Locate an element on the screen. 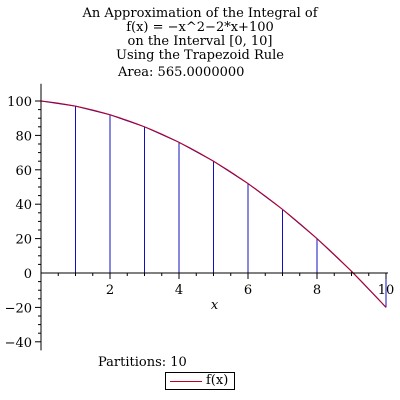 The height and width of the screenshot is (400, 400). title-line-3: on the Interval [0, 10] is located at coordinates (200, 41).